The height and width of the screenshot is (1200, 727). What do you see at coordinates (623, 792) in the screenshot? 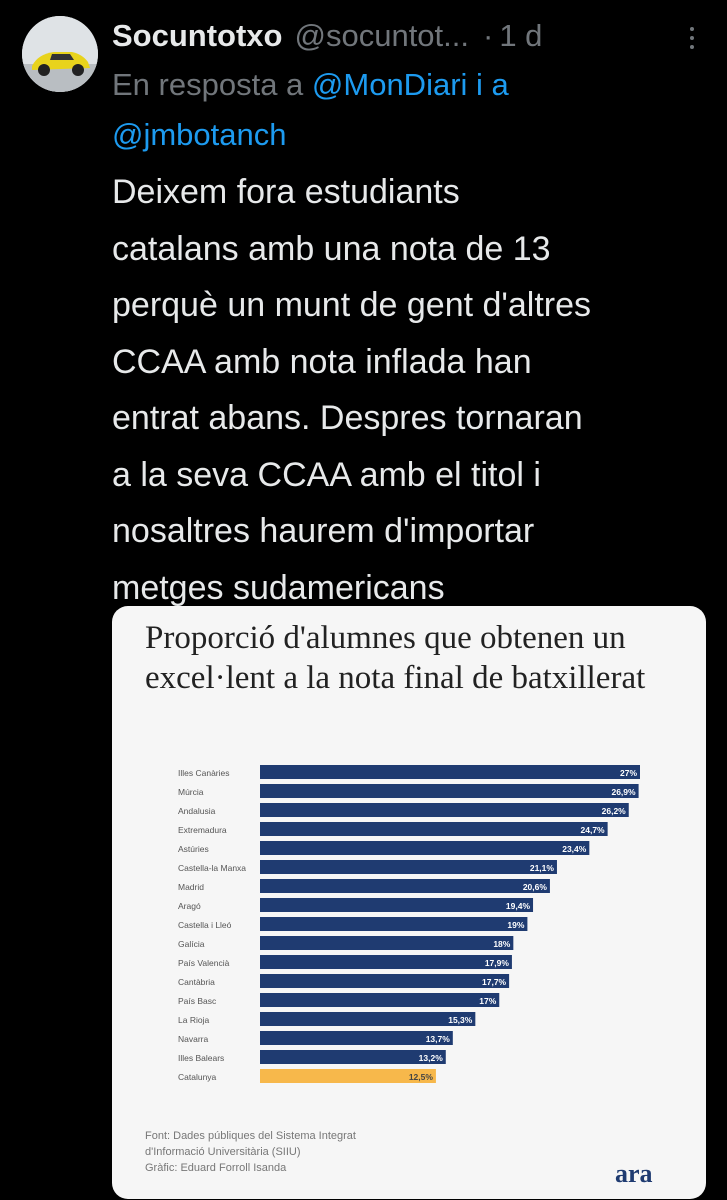
I see `value-label: 26,9%` at bounding box center [623, 792].